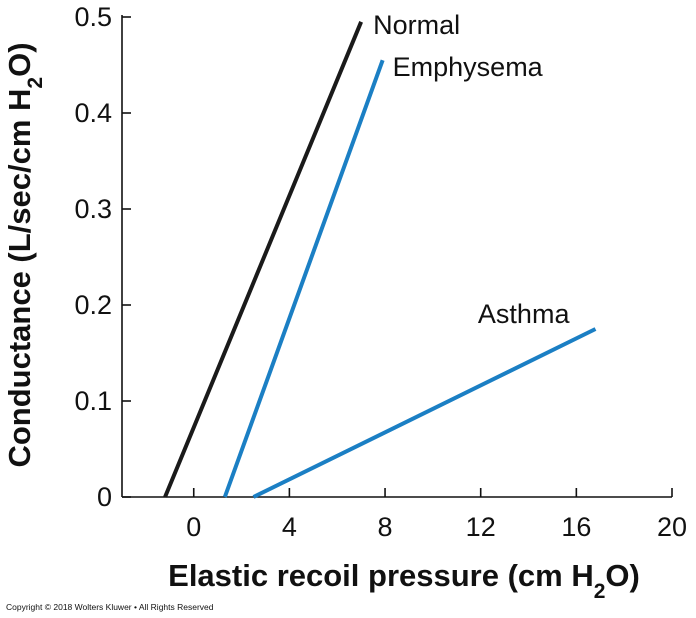 The width and height of the screenshot is (696, 618). What do you see at coordinates (468, 67) in the screenshot?
I see `series-label-emphysema: Emphysema` at bounding box center [468, 67].